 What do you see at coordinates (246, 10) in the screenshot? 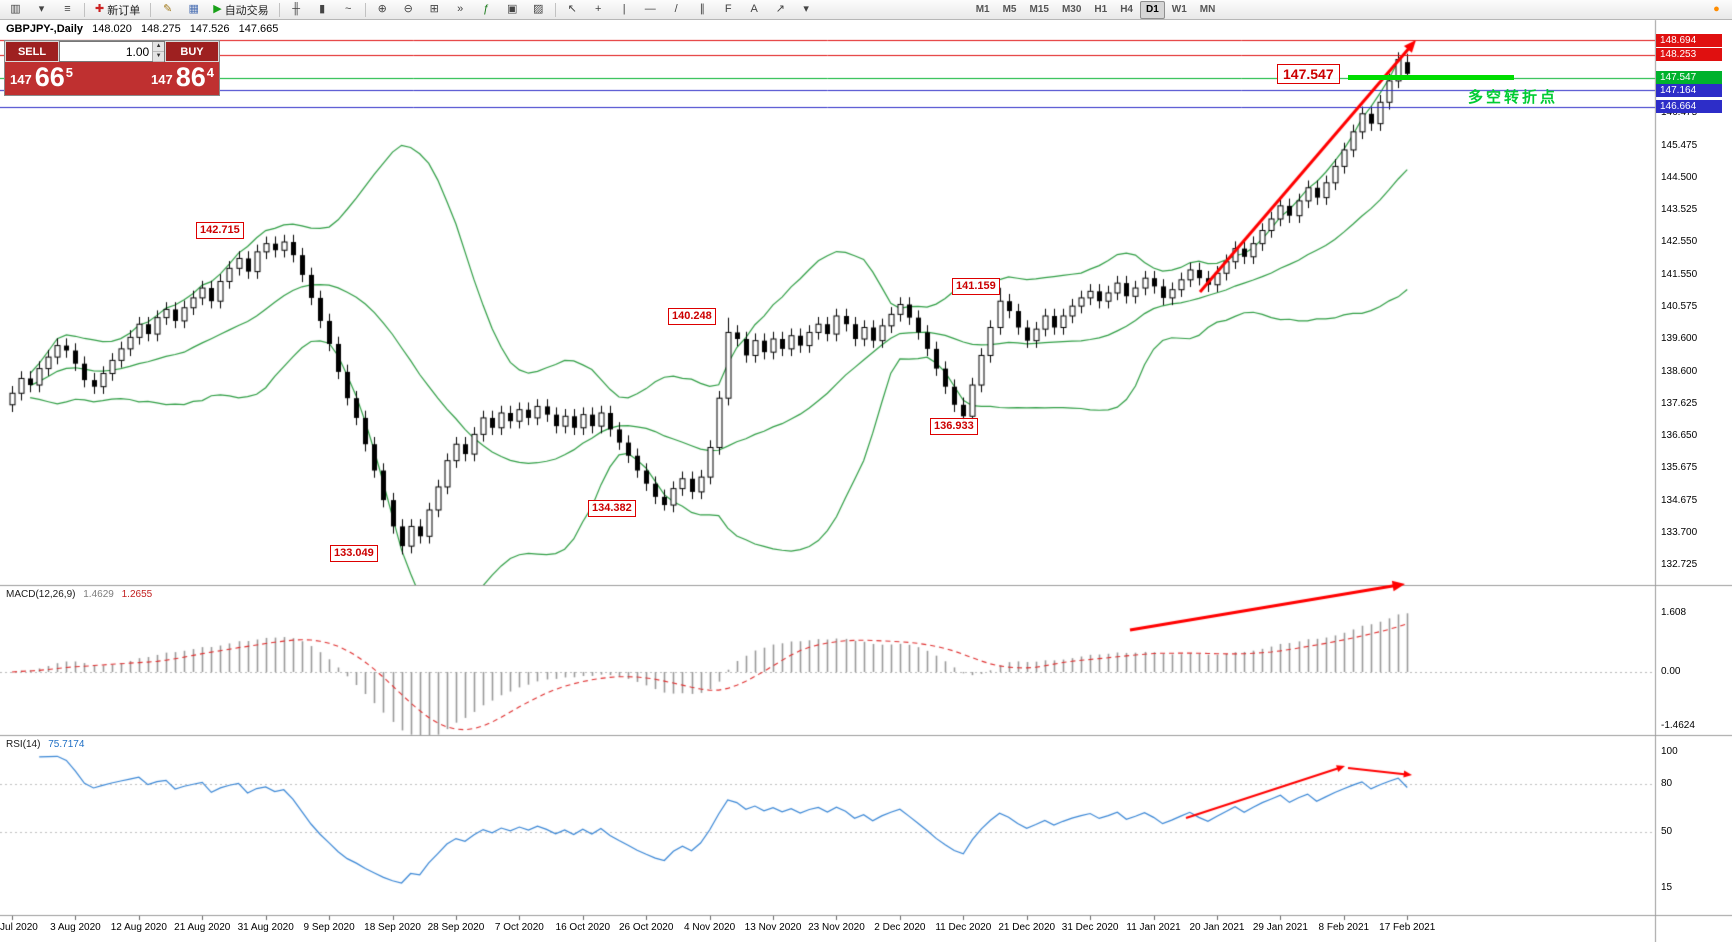
I see `autotrading-button-label: 自动交易` at bounding box center [246, 10].